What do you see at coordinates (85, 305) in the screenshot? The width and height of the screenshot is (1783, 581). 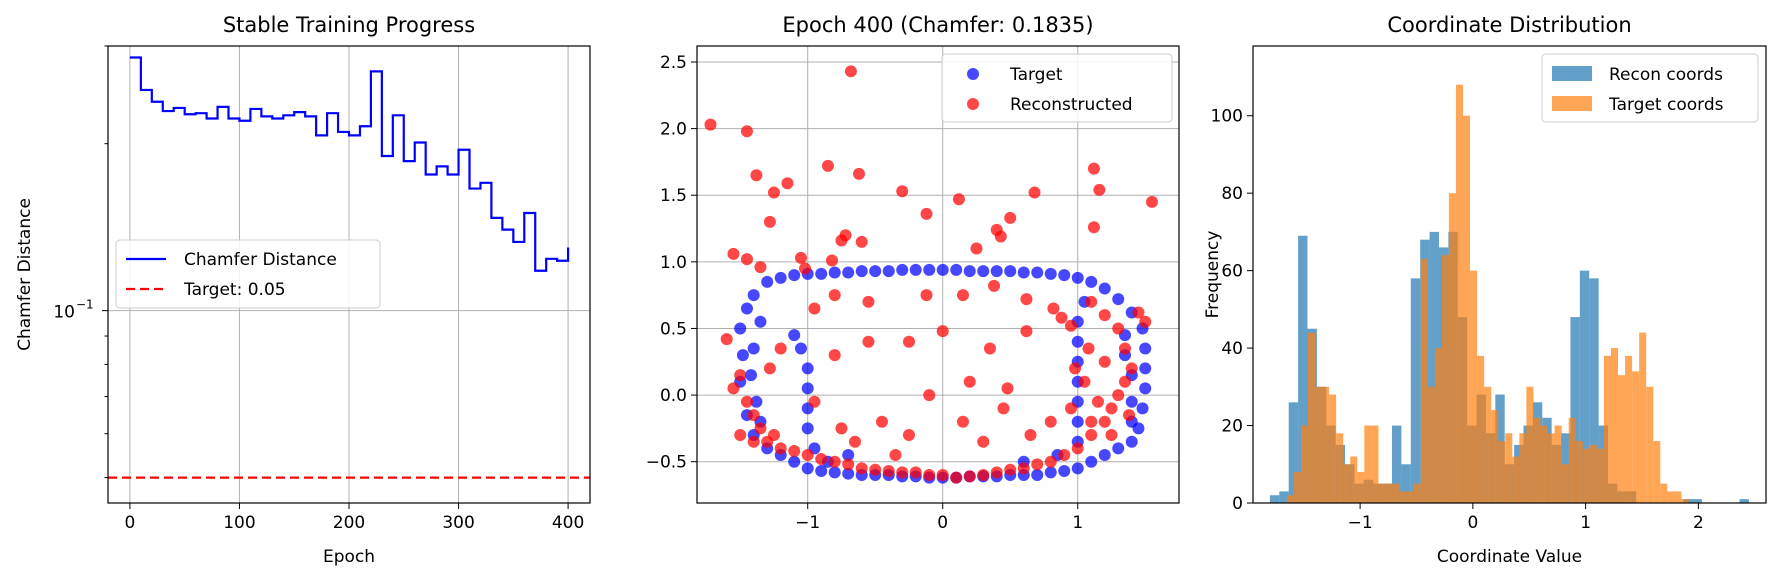 I see `y-tick-exponent: −1` at bounding box center [85, 305].